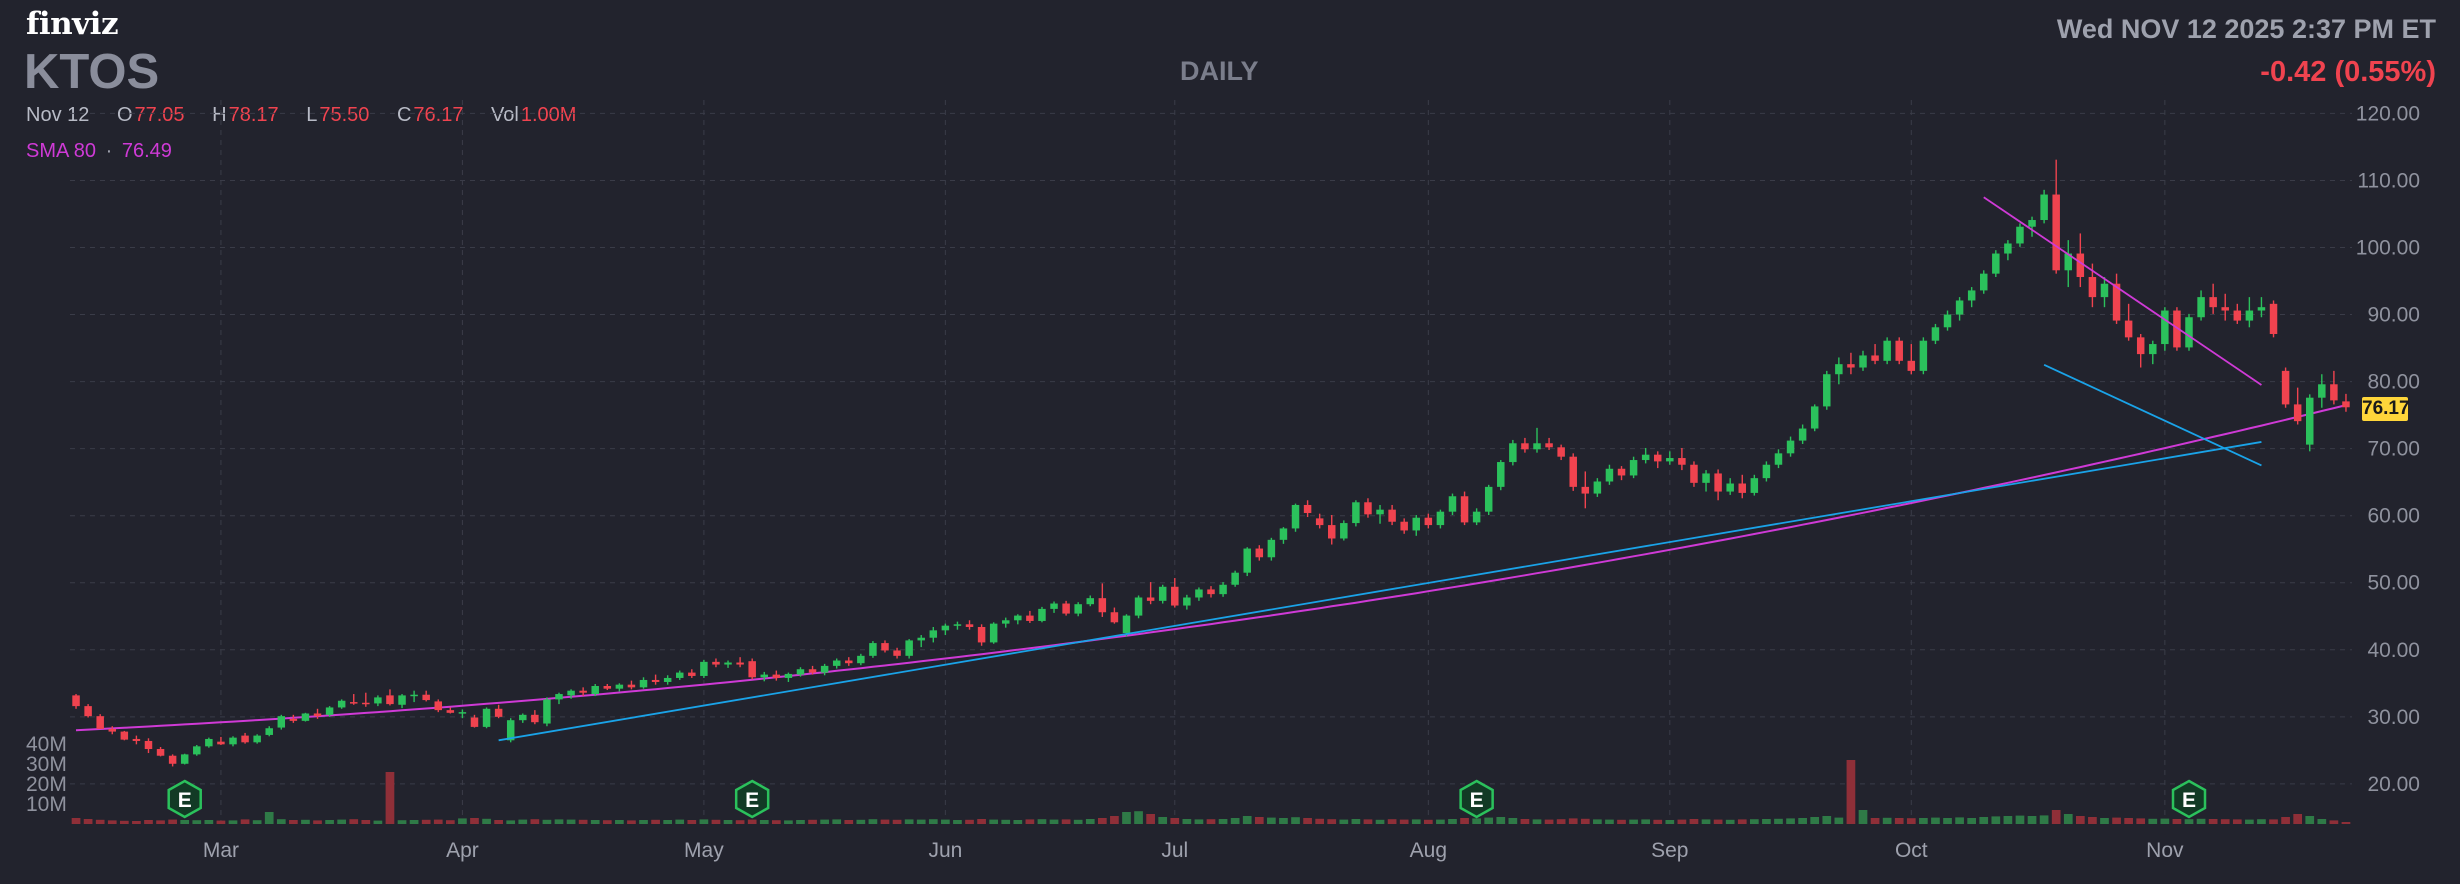 The image size is (2460, 884). I want to click on price-tick-label: 120.00, so click(2388, 113).